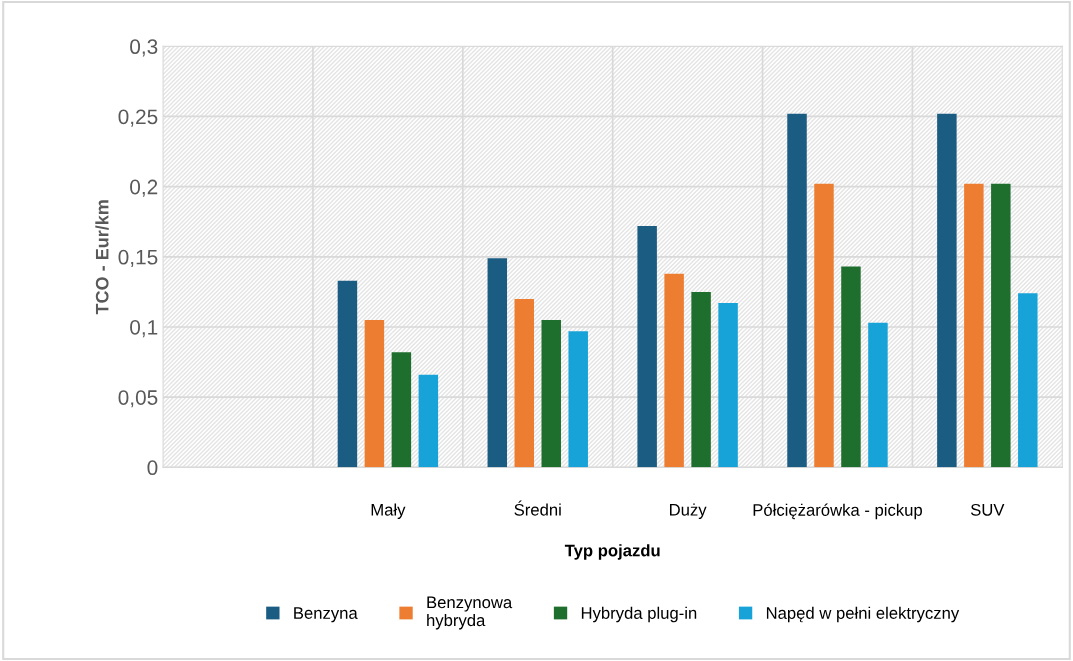 This screenshot has width=1073, height=661. What do you see at coordinates (138, 118) in the screenshot?
I see `y-tick-label: 0,25` at bounding box center [138, 118].